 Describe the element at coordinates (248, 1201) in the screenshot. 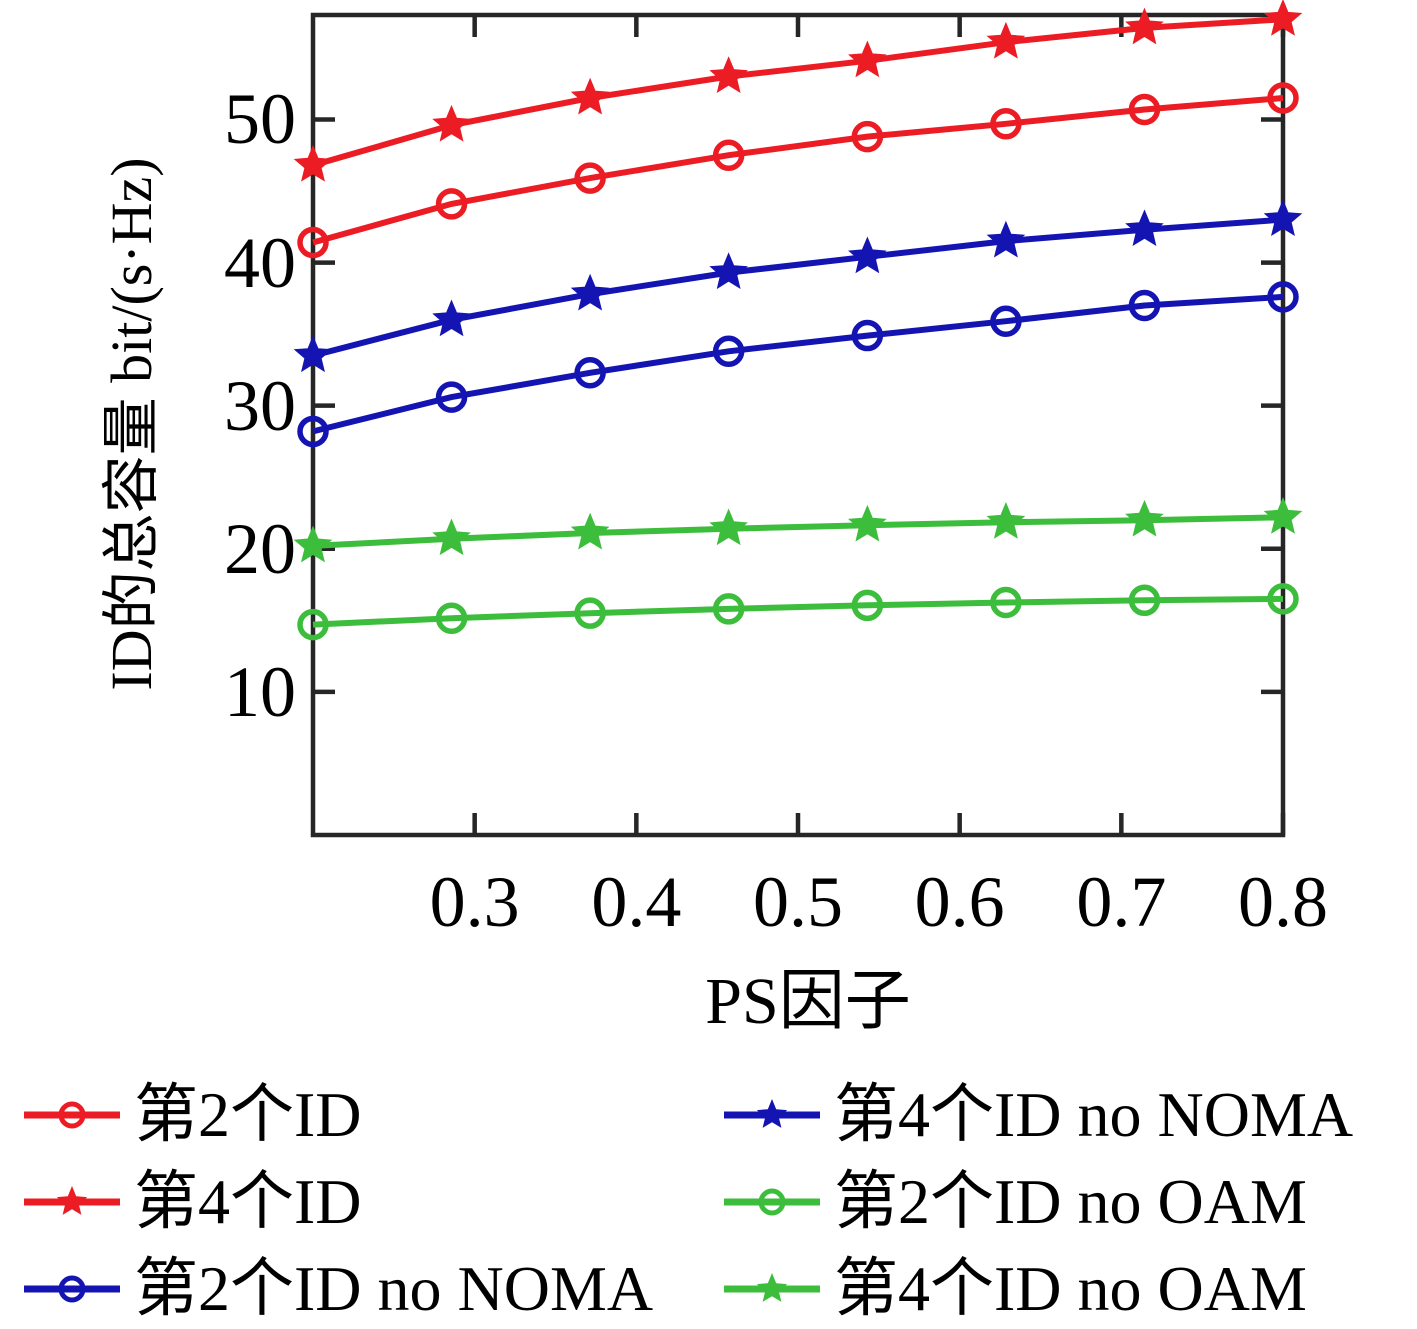

I see `legend-label: 第4个ID` at that location.